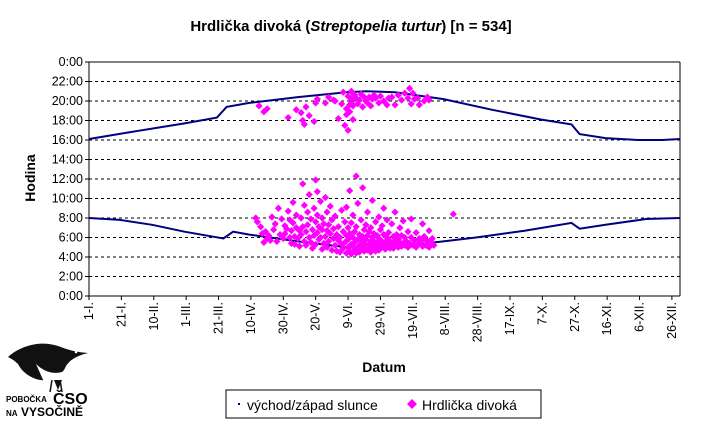 This screenshot has width=702, height=424. I want to click on x-tick-label: 26-XII., so click(672, 320).